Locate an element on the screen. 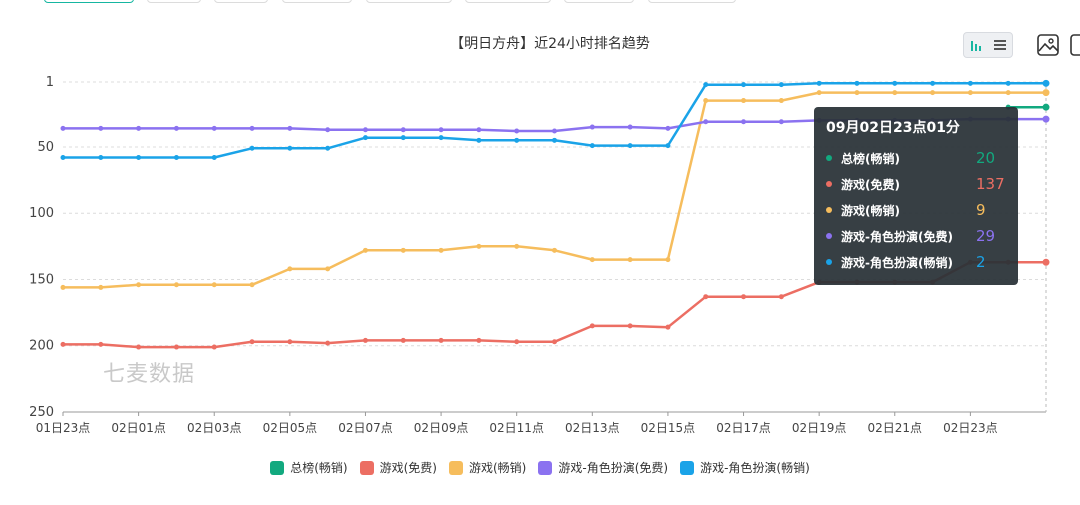  legend-item: 总榜(畅销) is located at coordinates (309, 467).